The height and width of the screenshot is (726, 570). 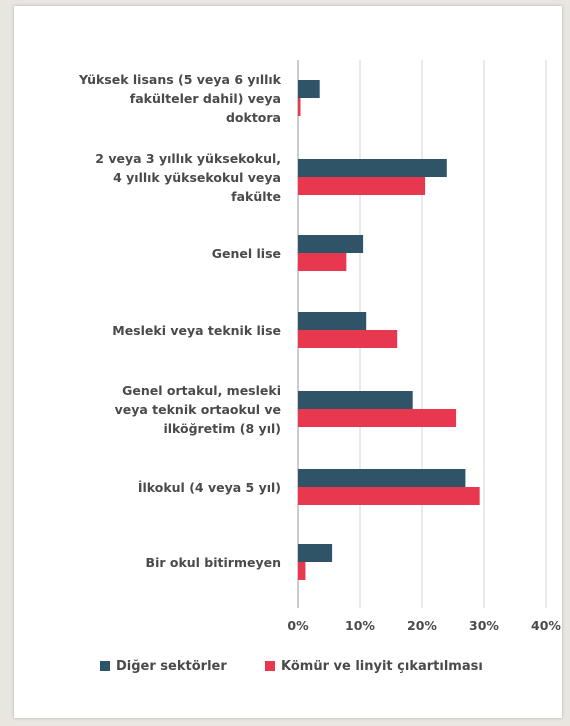 What do you see at coordinates (205, 98) in the screenshot?
I see `category-label: fakülteler dahil) veya` at bounding box center [205, 98].